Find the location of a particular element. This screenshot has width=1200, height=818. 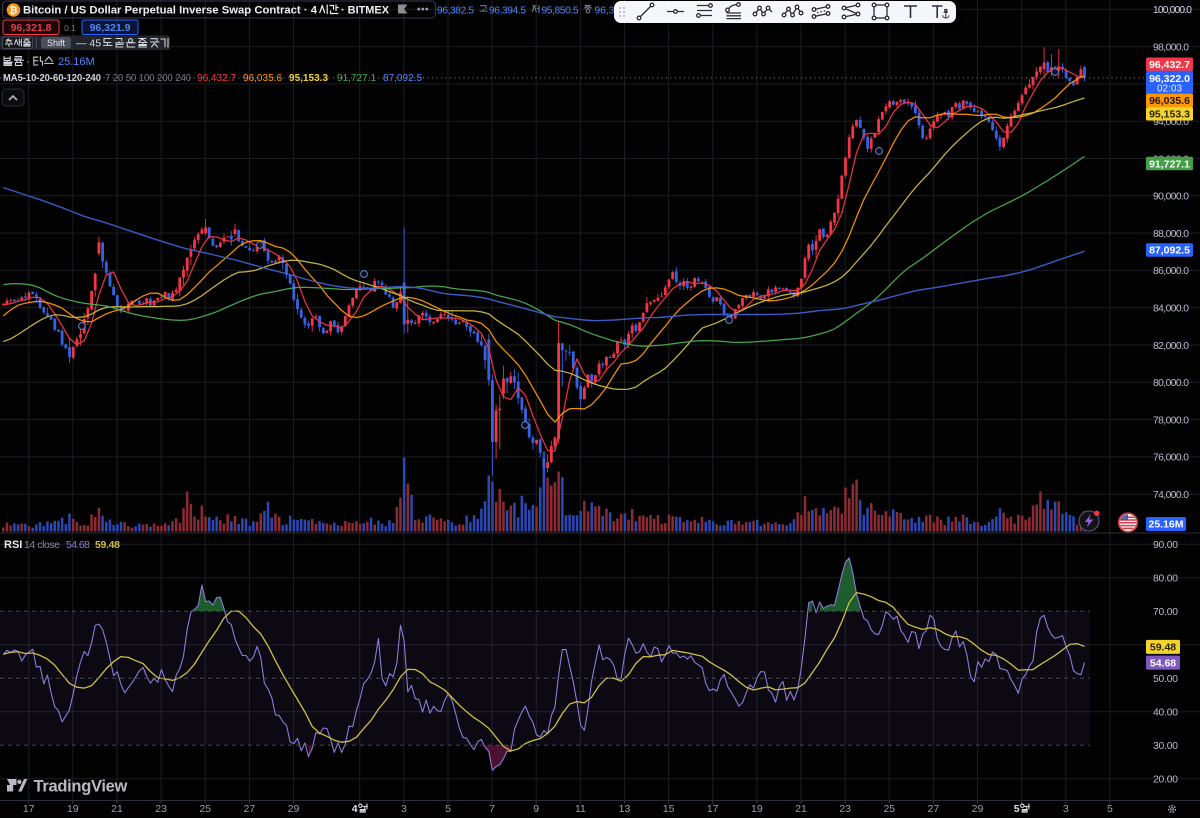

svg-text: 96,322.0 is located at coordinates (1169, 79).